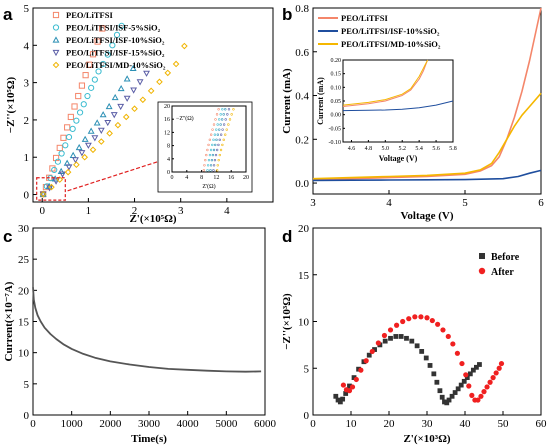 Image resolution: width=550 pixels, height=448 pixels. What do you see at coordinates (302, 184) in the screenshot?
I see `y-tick-label: 0.0` at bounding box center [302, 184].